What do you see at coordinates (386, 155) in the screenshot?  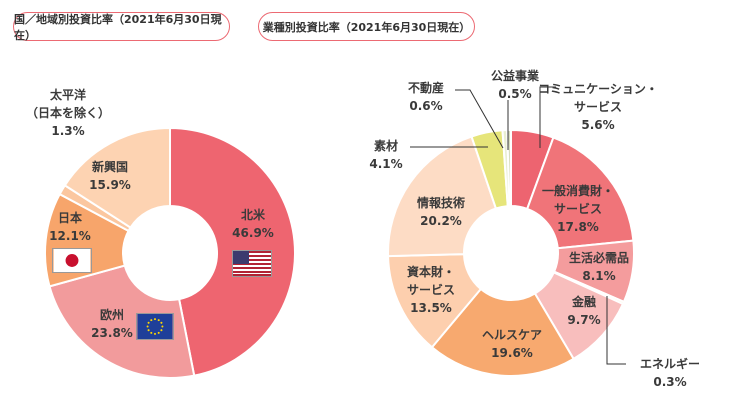 I see `label-materials: 素材 4.1%` at bounding box center [386, 155].